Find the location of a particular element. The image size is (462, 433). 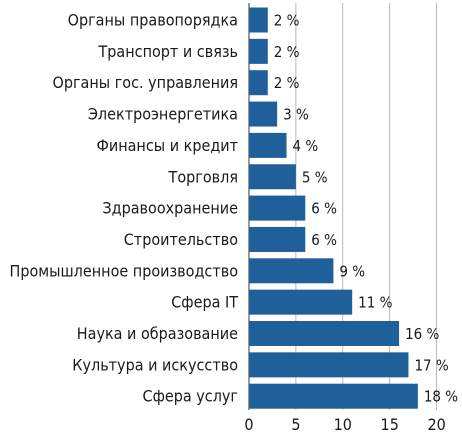

category-label: Транспорт и связь is located at coordinates (167, 51).